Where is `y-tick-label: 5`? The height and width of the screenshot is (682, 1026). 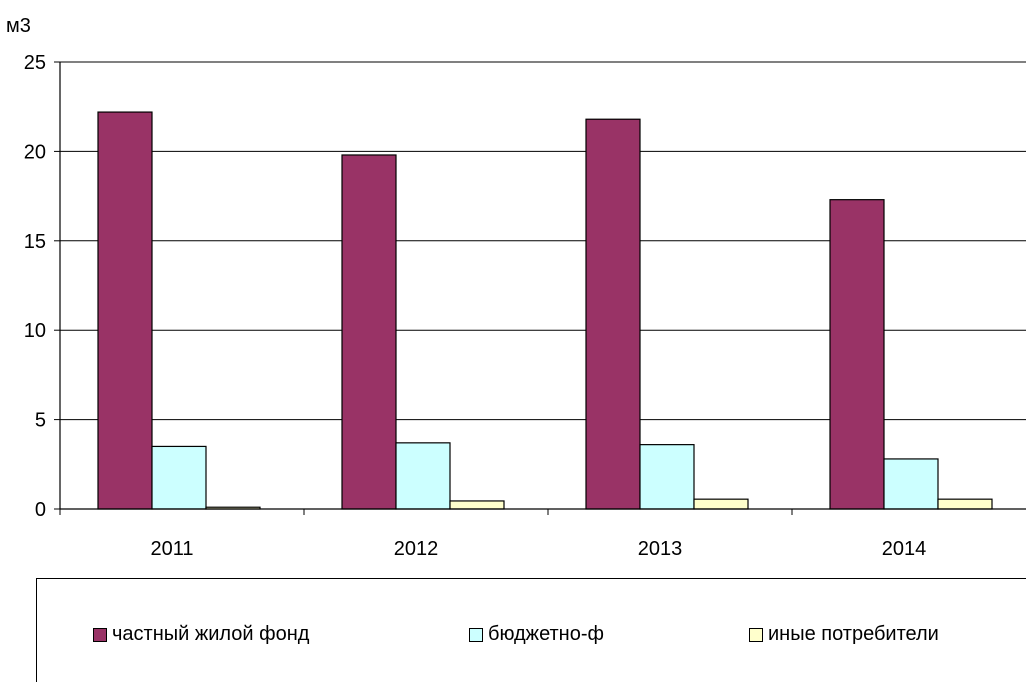
y-tick-label: 5 is located at coordinates (40, 421).